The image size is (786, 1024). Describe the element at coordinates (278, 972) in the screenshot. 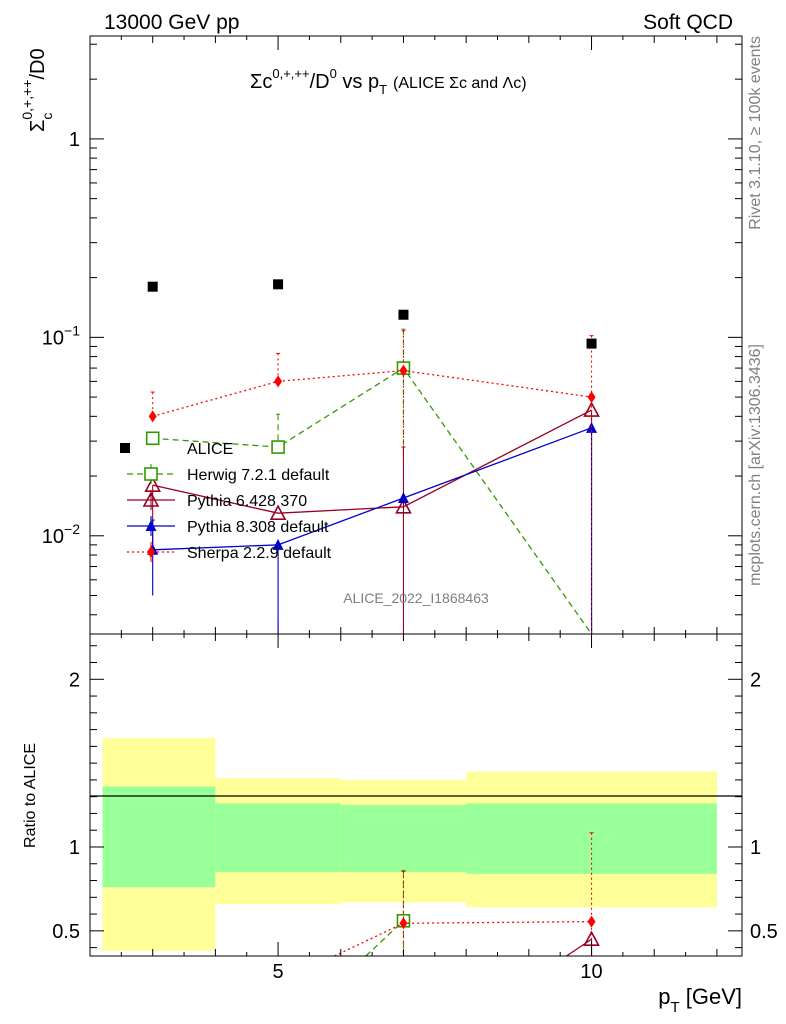

I see `x-tick-label: 5` at that location.